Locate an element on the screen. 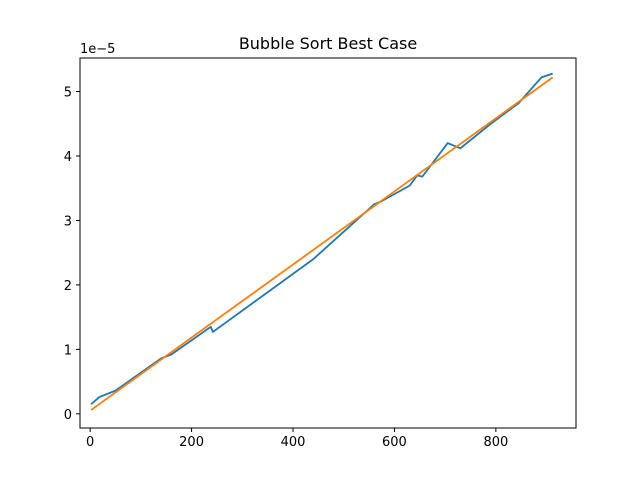  y-offset-label: 1e−5 is located at coordinates (97, 49).